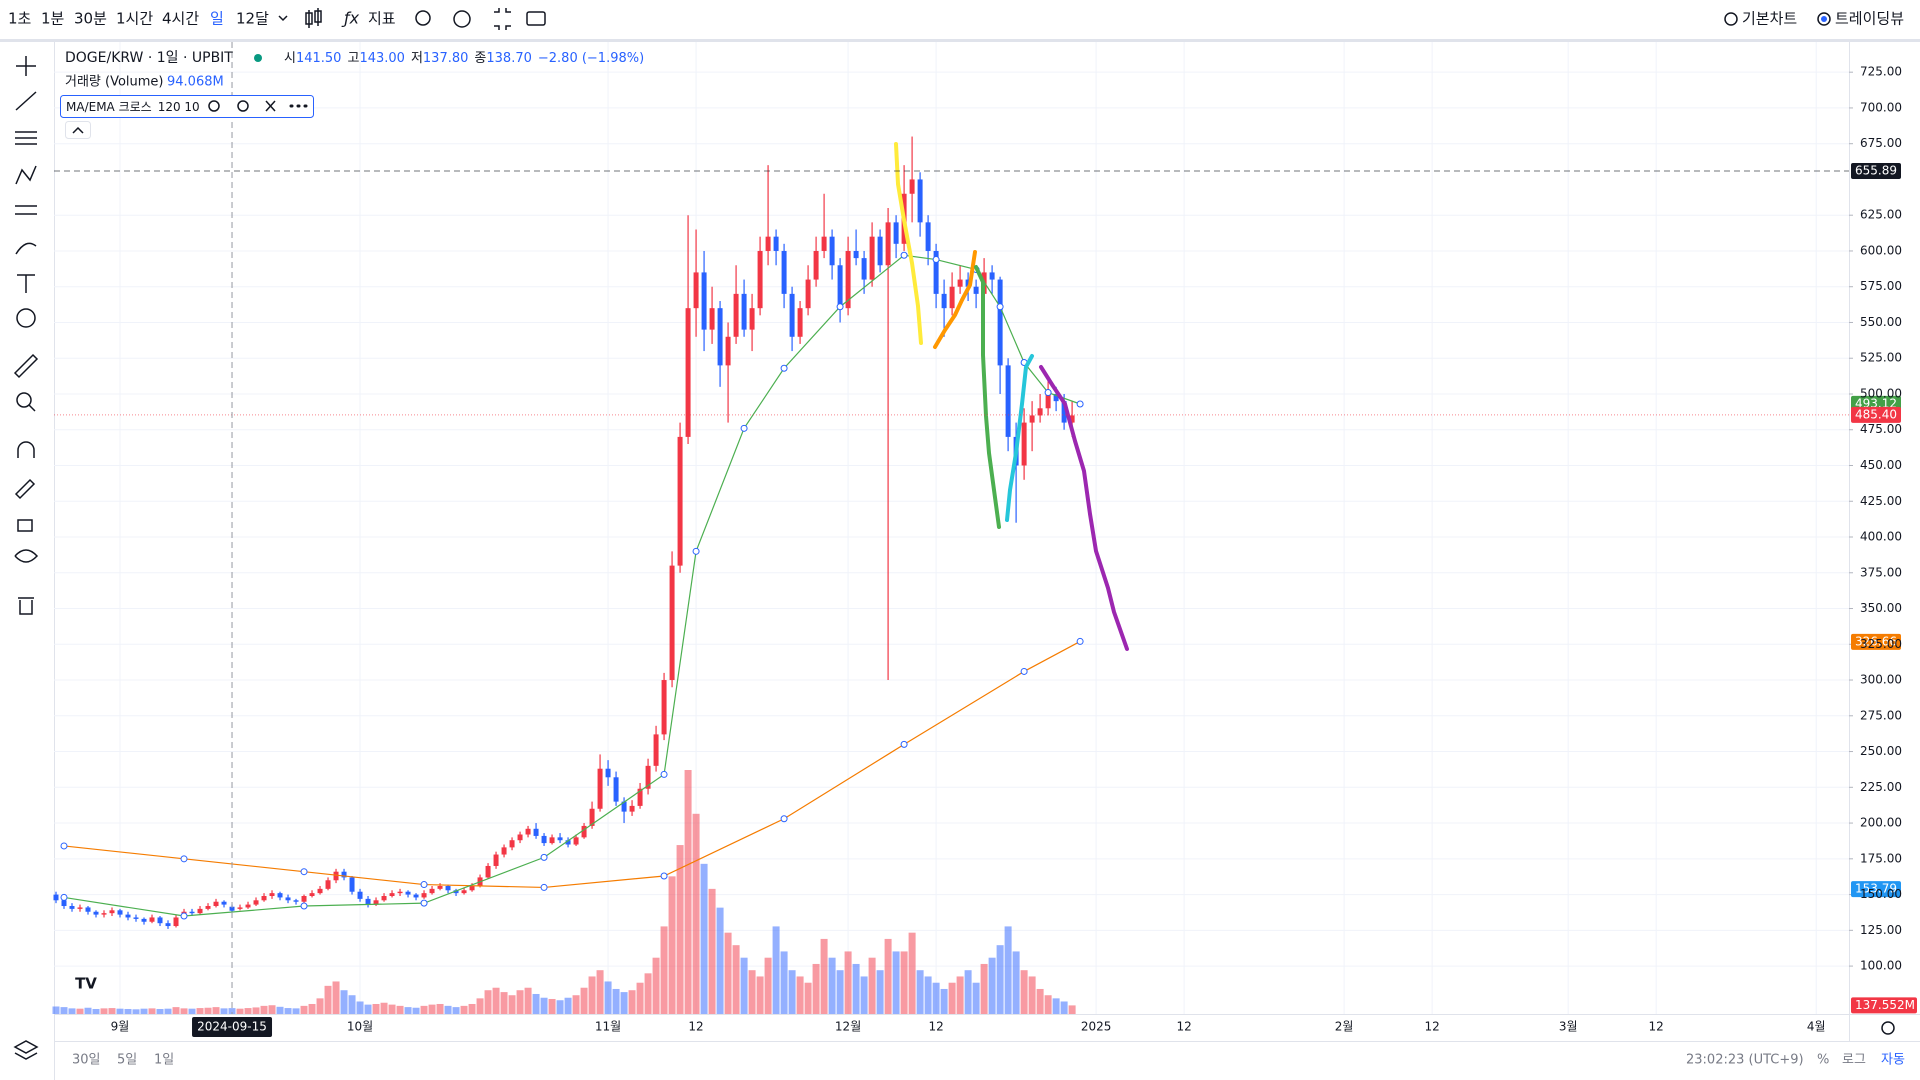 The width and height of the screenshot is (1920, 1080). I want to click on radio-tv, so click(1824, 19).